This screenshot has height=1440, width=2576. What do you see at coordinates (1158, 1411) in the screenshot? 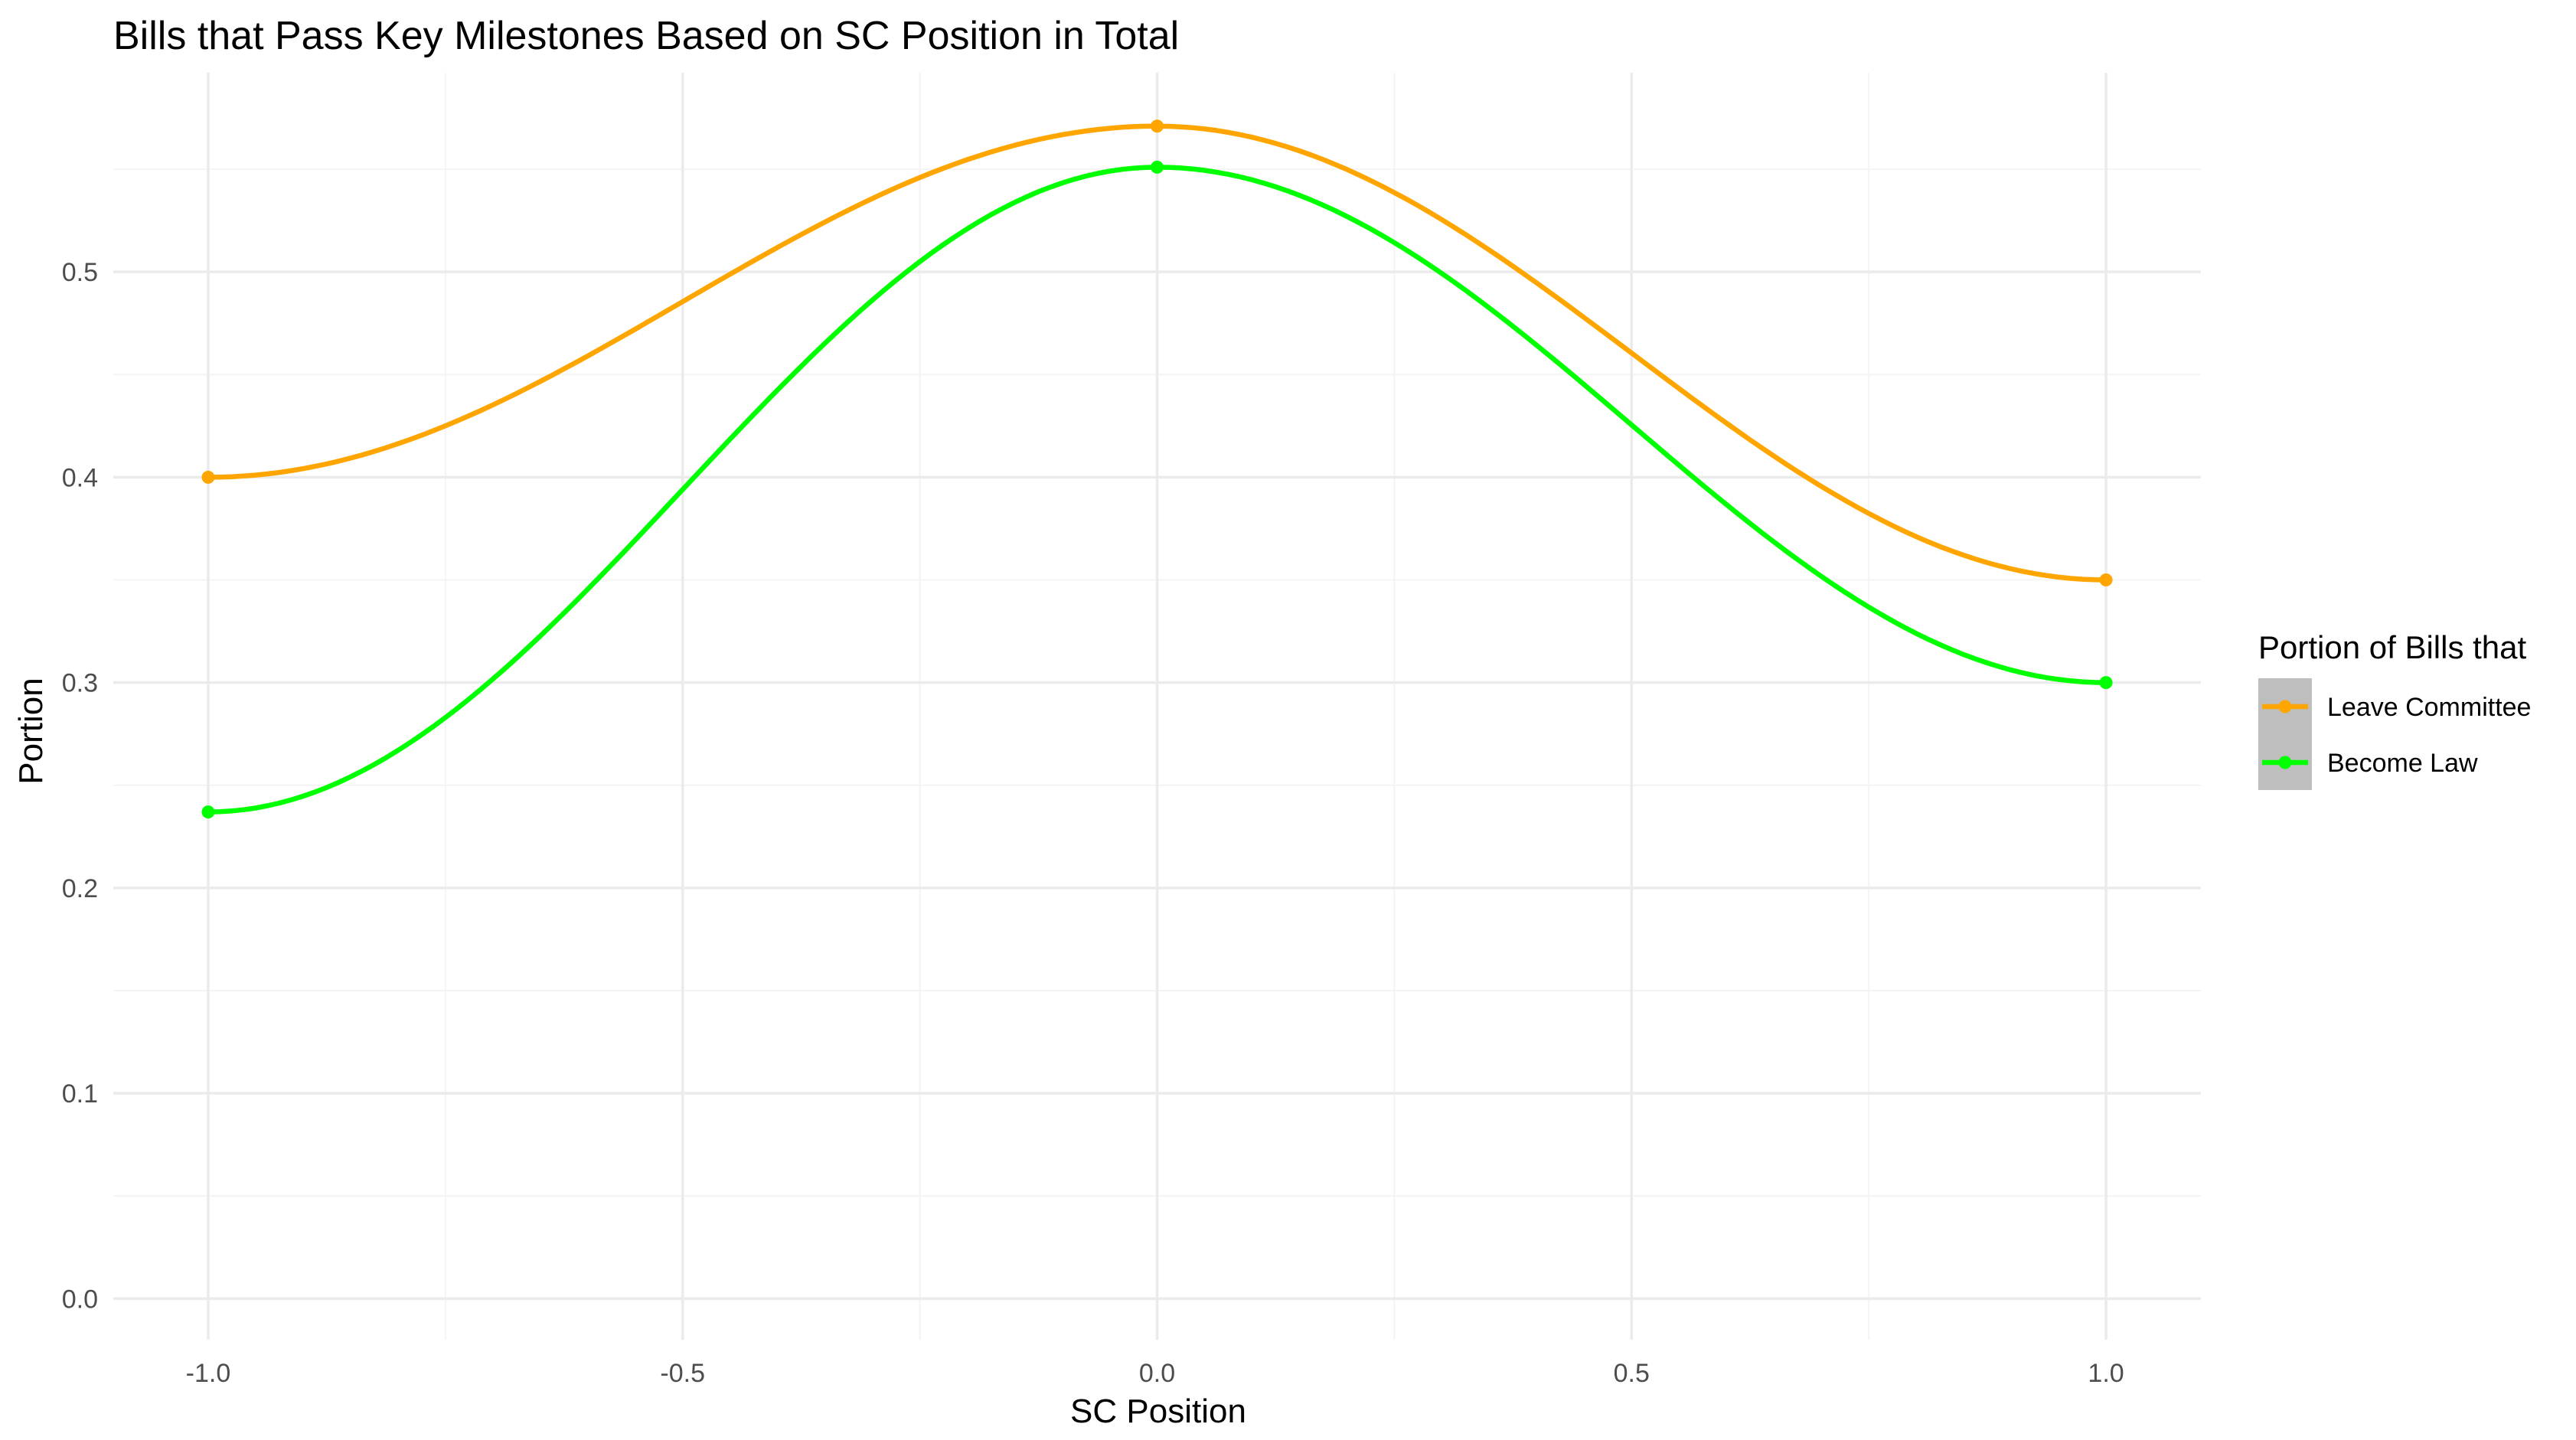
I see `x-axis-title: SC Position` at bounding box center [1158, 1411].